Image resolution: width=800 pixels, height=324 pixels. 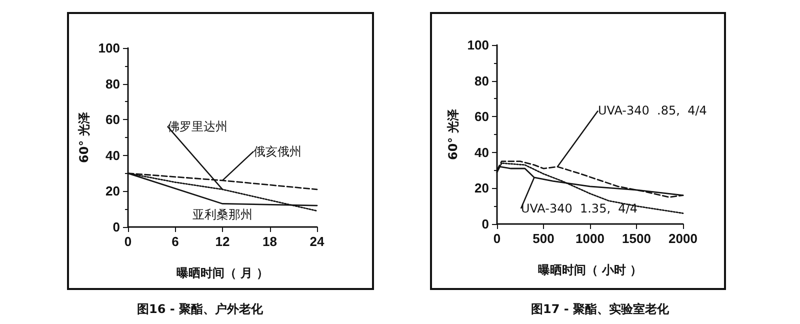 I want to click on x-axis-title: 曝晒时间（ 月 ）, so click(x=222, y=273).